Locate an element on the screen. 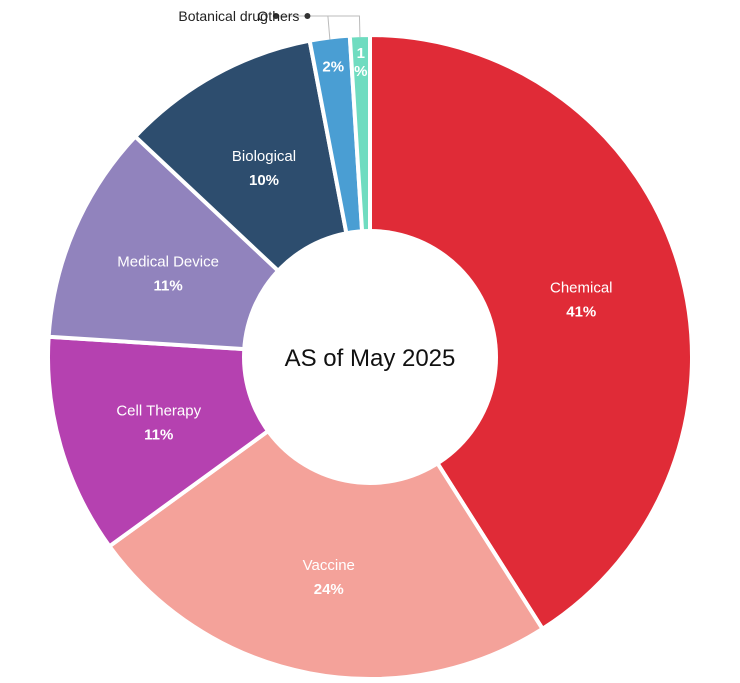 This screenshot has width=740, height=683. callout-dot-botanical-drug is located at coordinates (275, 16).